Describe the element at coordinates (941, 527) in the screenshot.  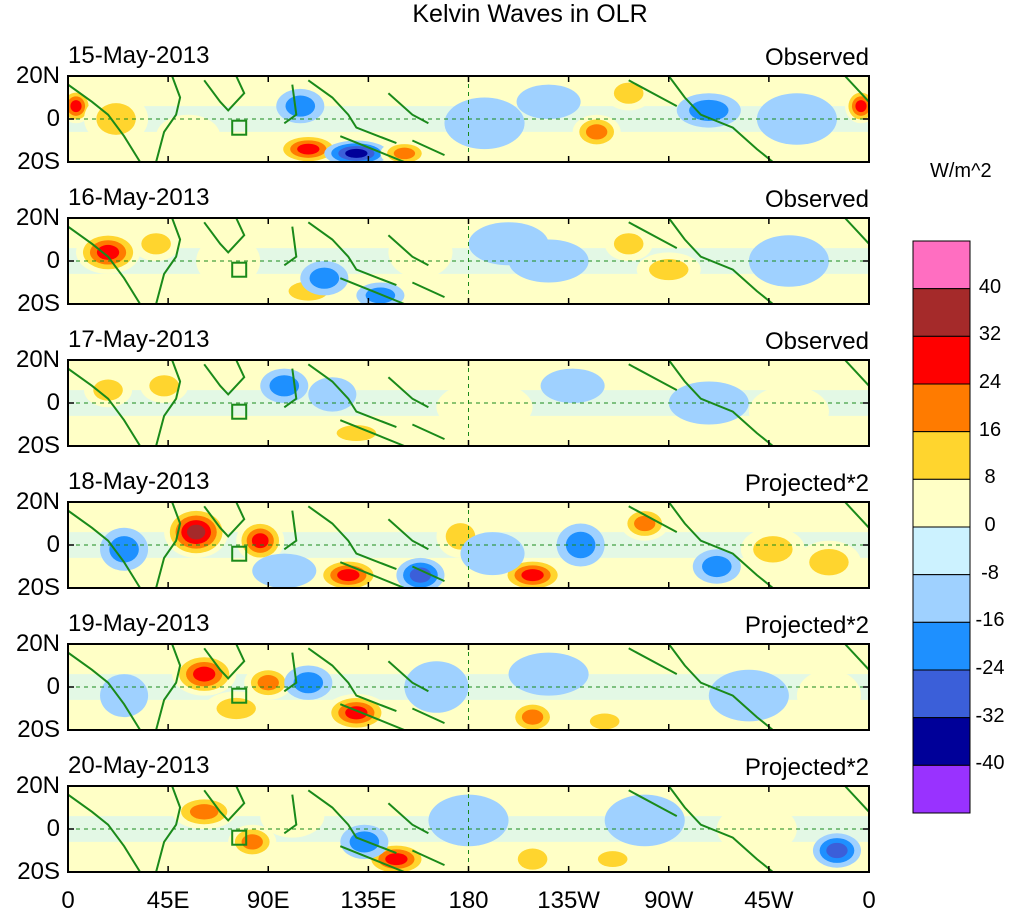
I see `colorbar` at that location.